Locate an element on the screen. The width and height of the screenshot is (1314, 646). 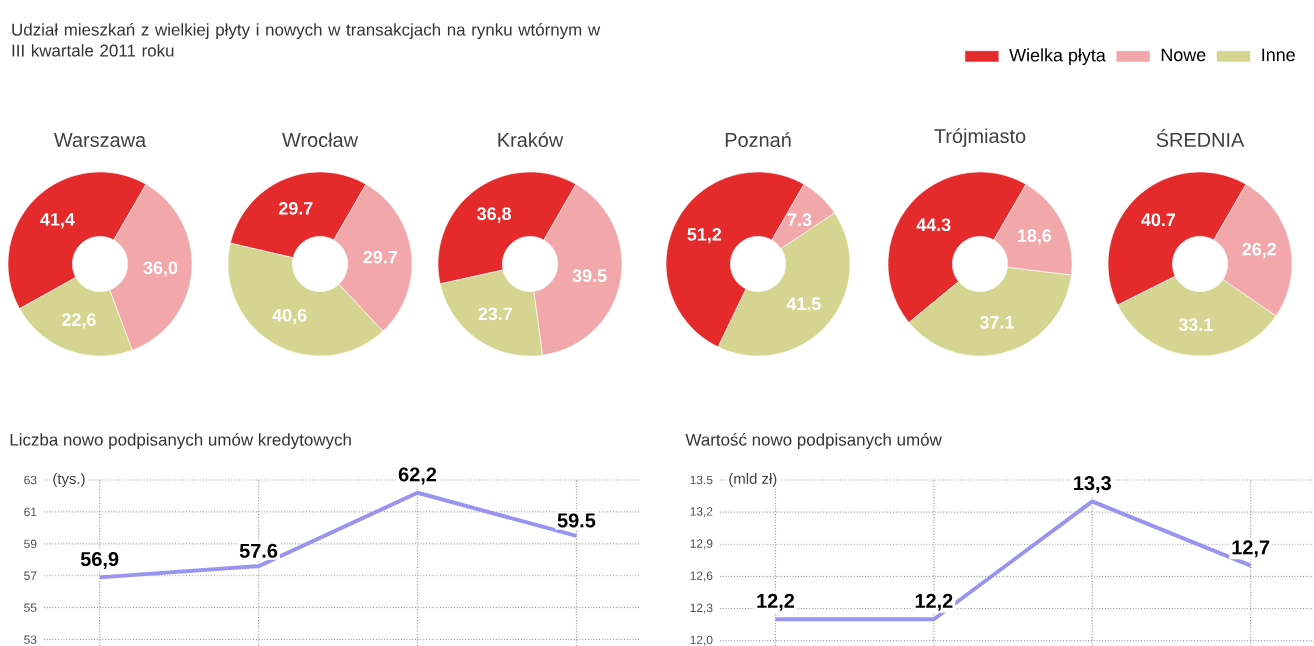
data-label: 40,6 is located at coordinates (289, 316).